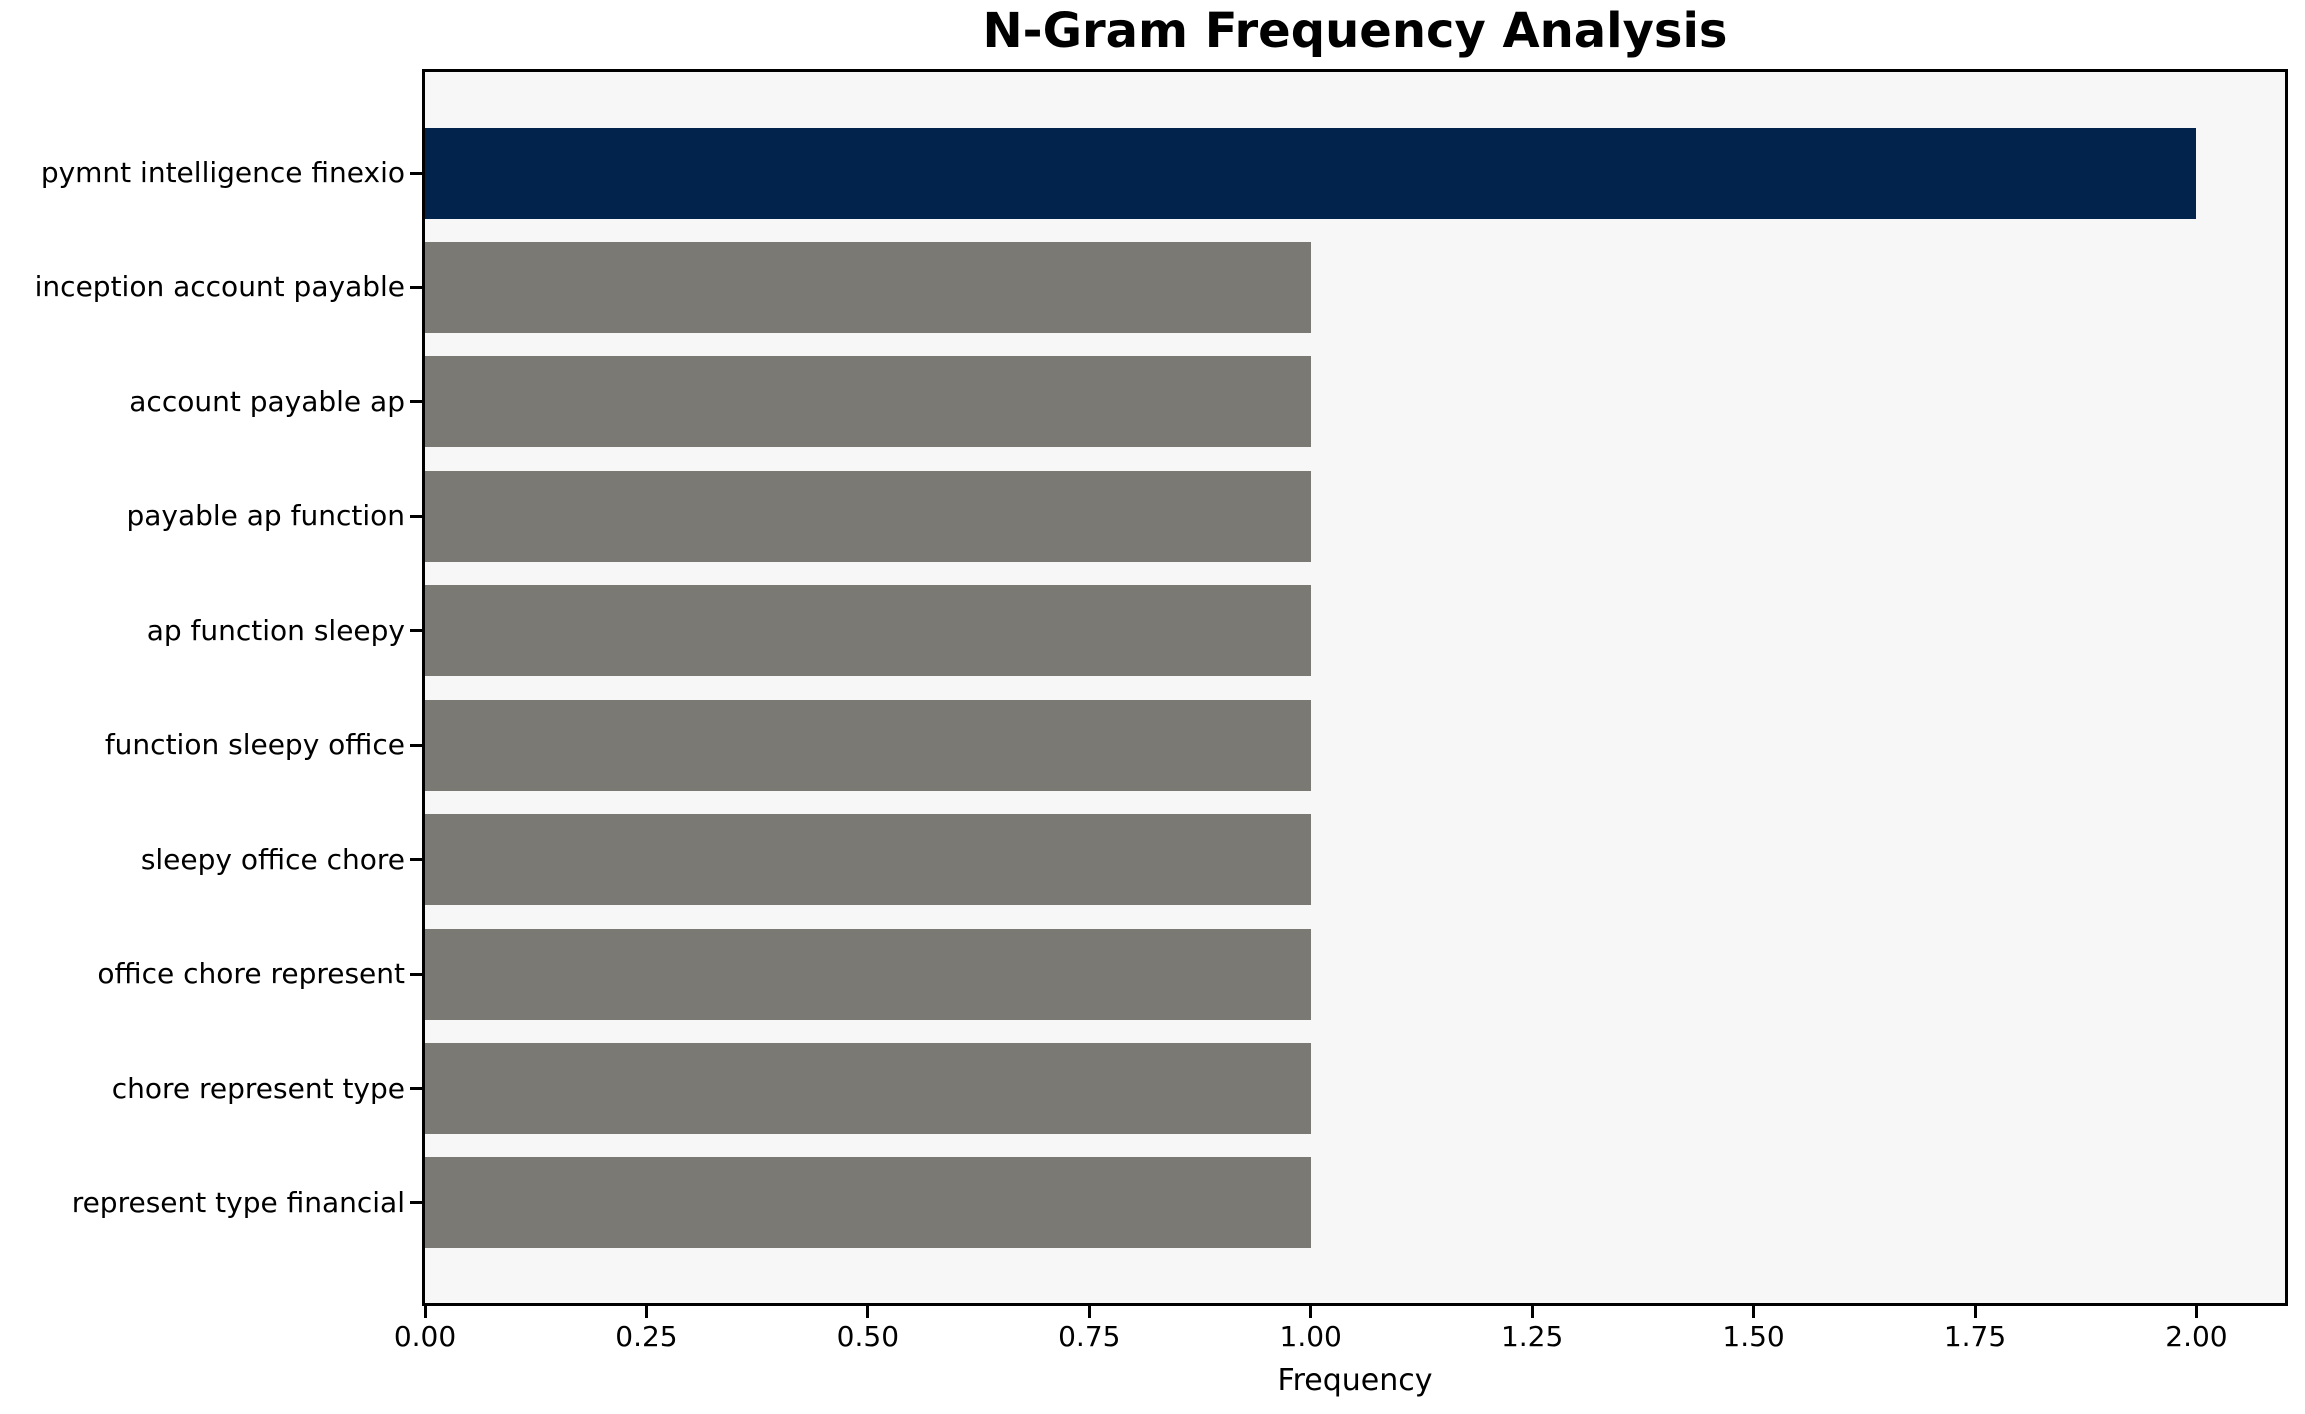  I want to click on chart-title: N-Gram Frequency Analysis, so click(1355, 31).